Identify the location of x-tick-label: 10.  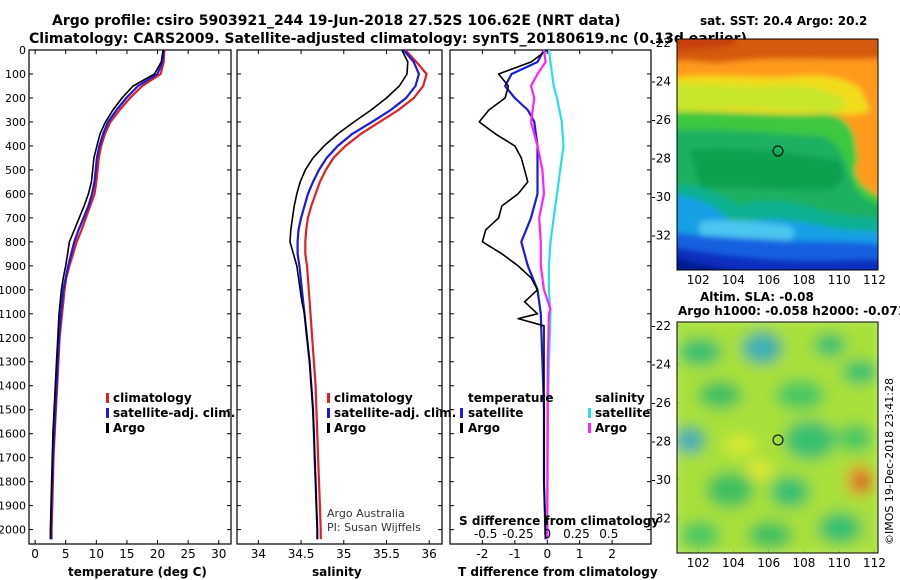
(96, 554).